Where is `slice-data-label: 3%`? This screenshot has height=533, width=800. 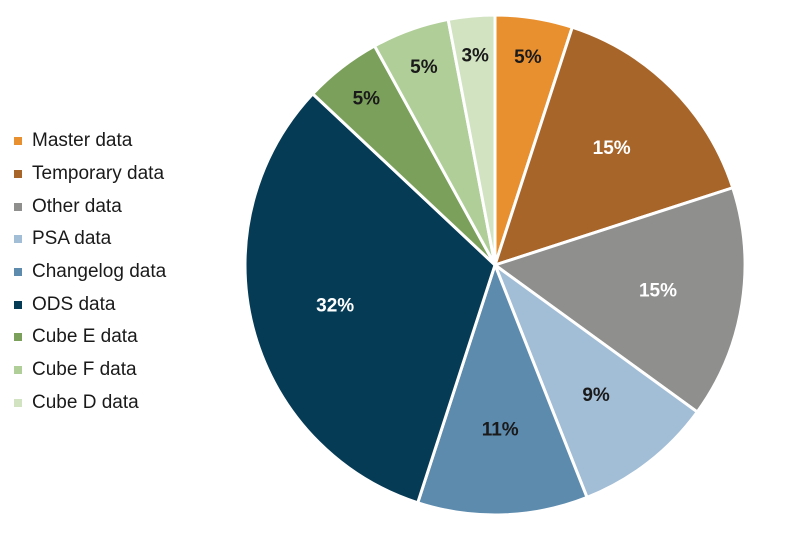 slice-data-label: 3% is located at coordinates (475, 55).